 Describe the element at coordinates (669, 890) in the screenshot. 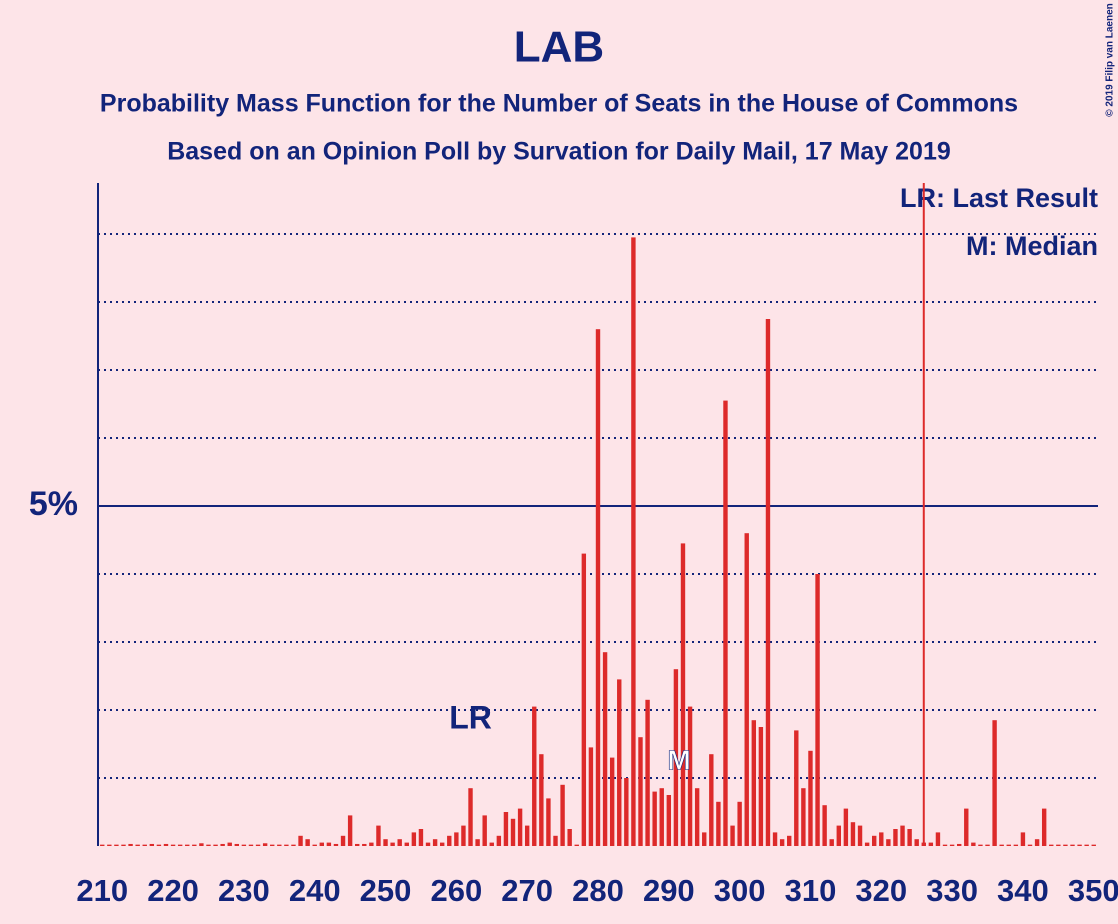

I see `x-tick-label: 290` at that location.